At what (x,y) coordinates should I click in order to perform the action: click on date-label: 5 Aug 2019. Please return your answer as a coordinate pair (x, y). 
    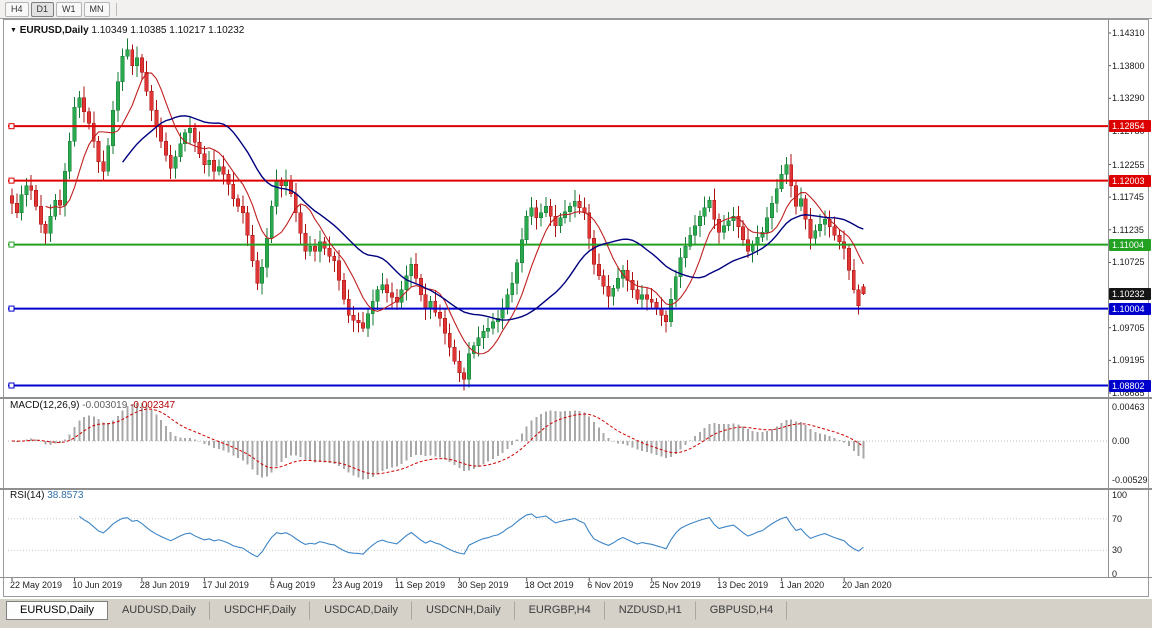
    Looking at the image, I should click on (292, 585).